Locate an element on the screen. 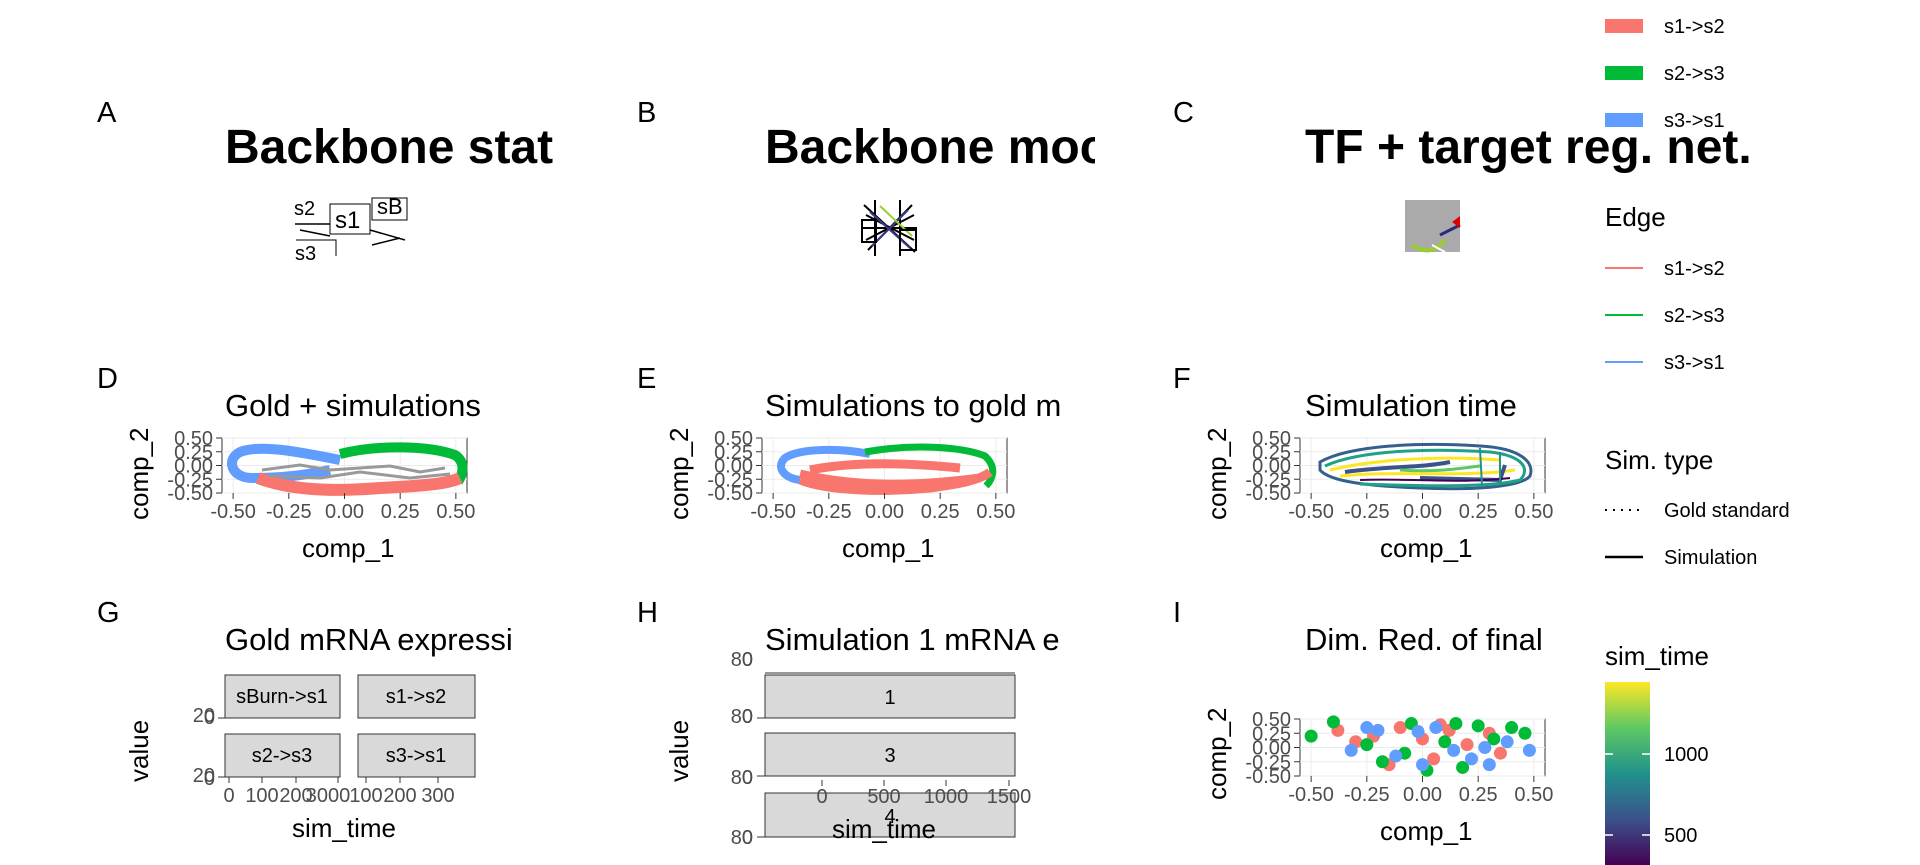  legend-milestones: s1->s2 s2->s3 s3->s1 is located at coordinates (1665, 74).